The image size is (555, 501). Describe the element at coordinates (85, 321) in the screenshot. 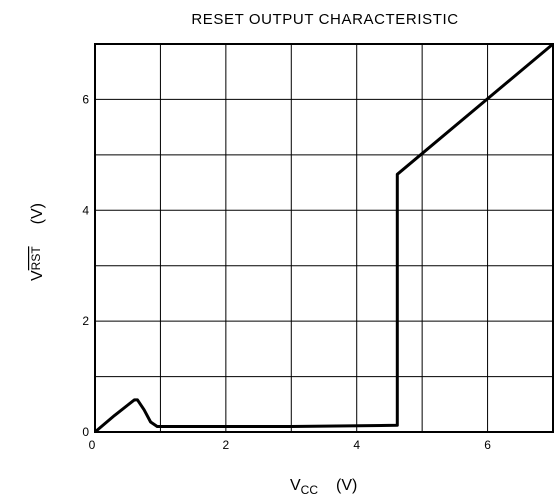

I see `y-tick-label: 2` at that location.